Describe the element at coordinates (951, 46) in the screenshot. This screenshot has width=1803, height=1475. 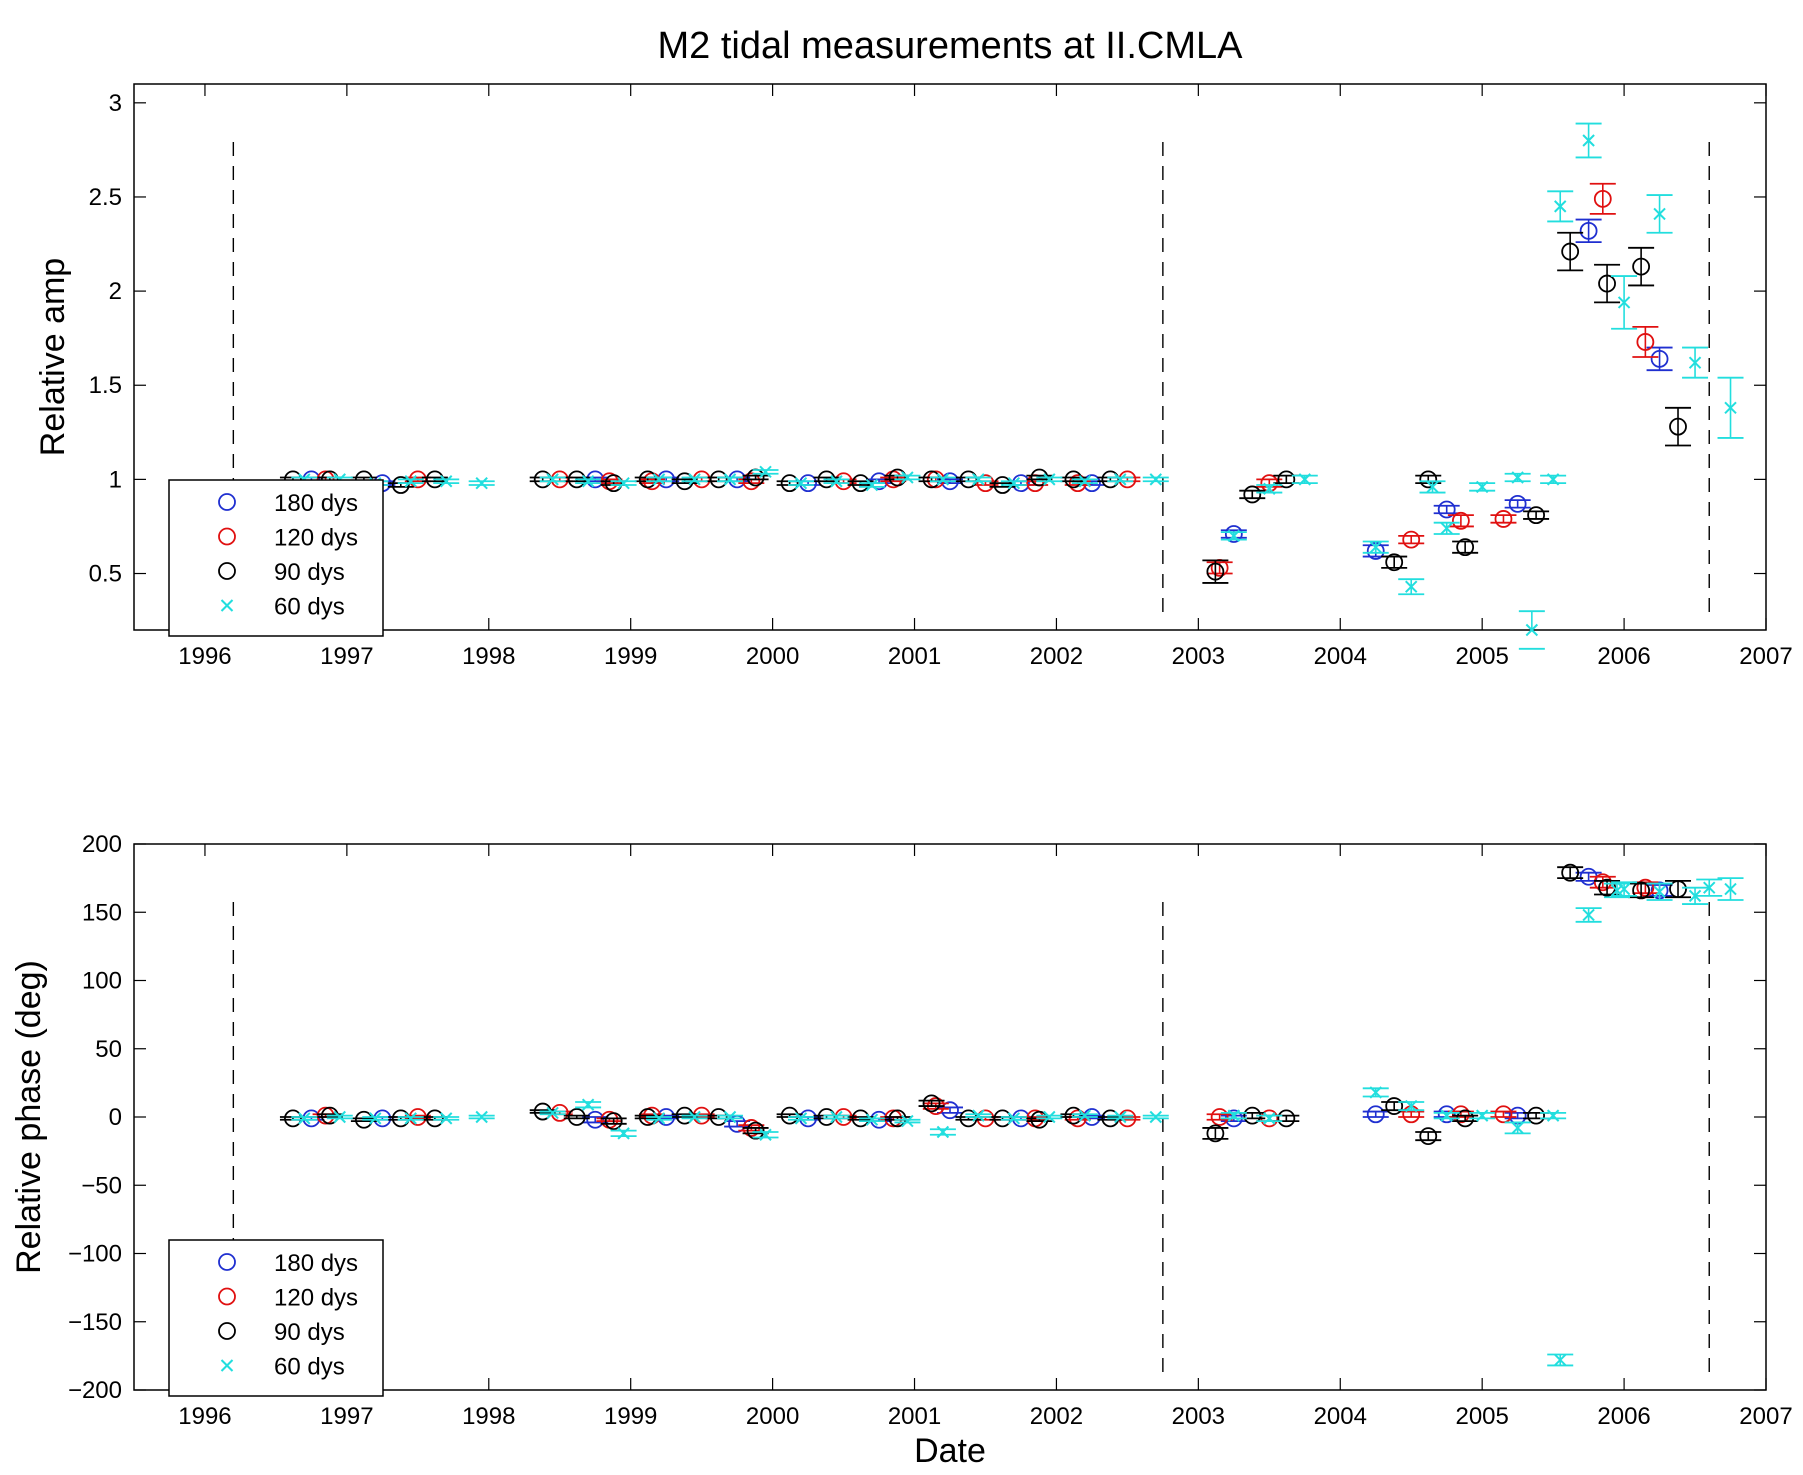
I see `chart-title: M2 tidal measurements at II.CMLA` at that location.